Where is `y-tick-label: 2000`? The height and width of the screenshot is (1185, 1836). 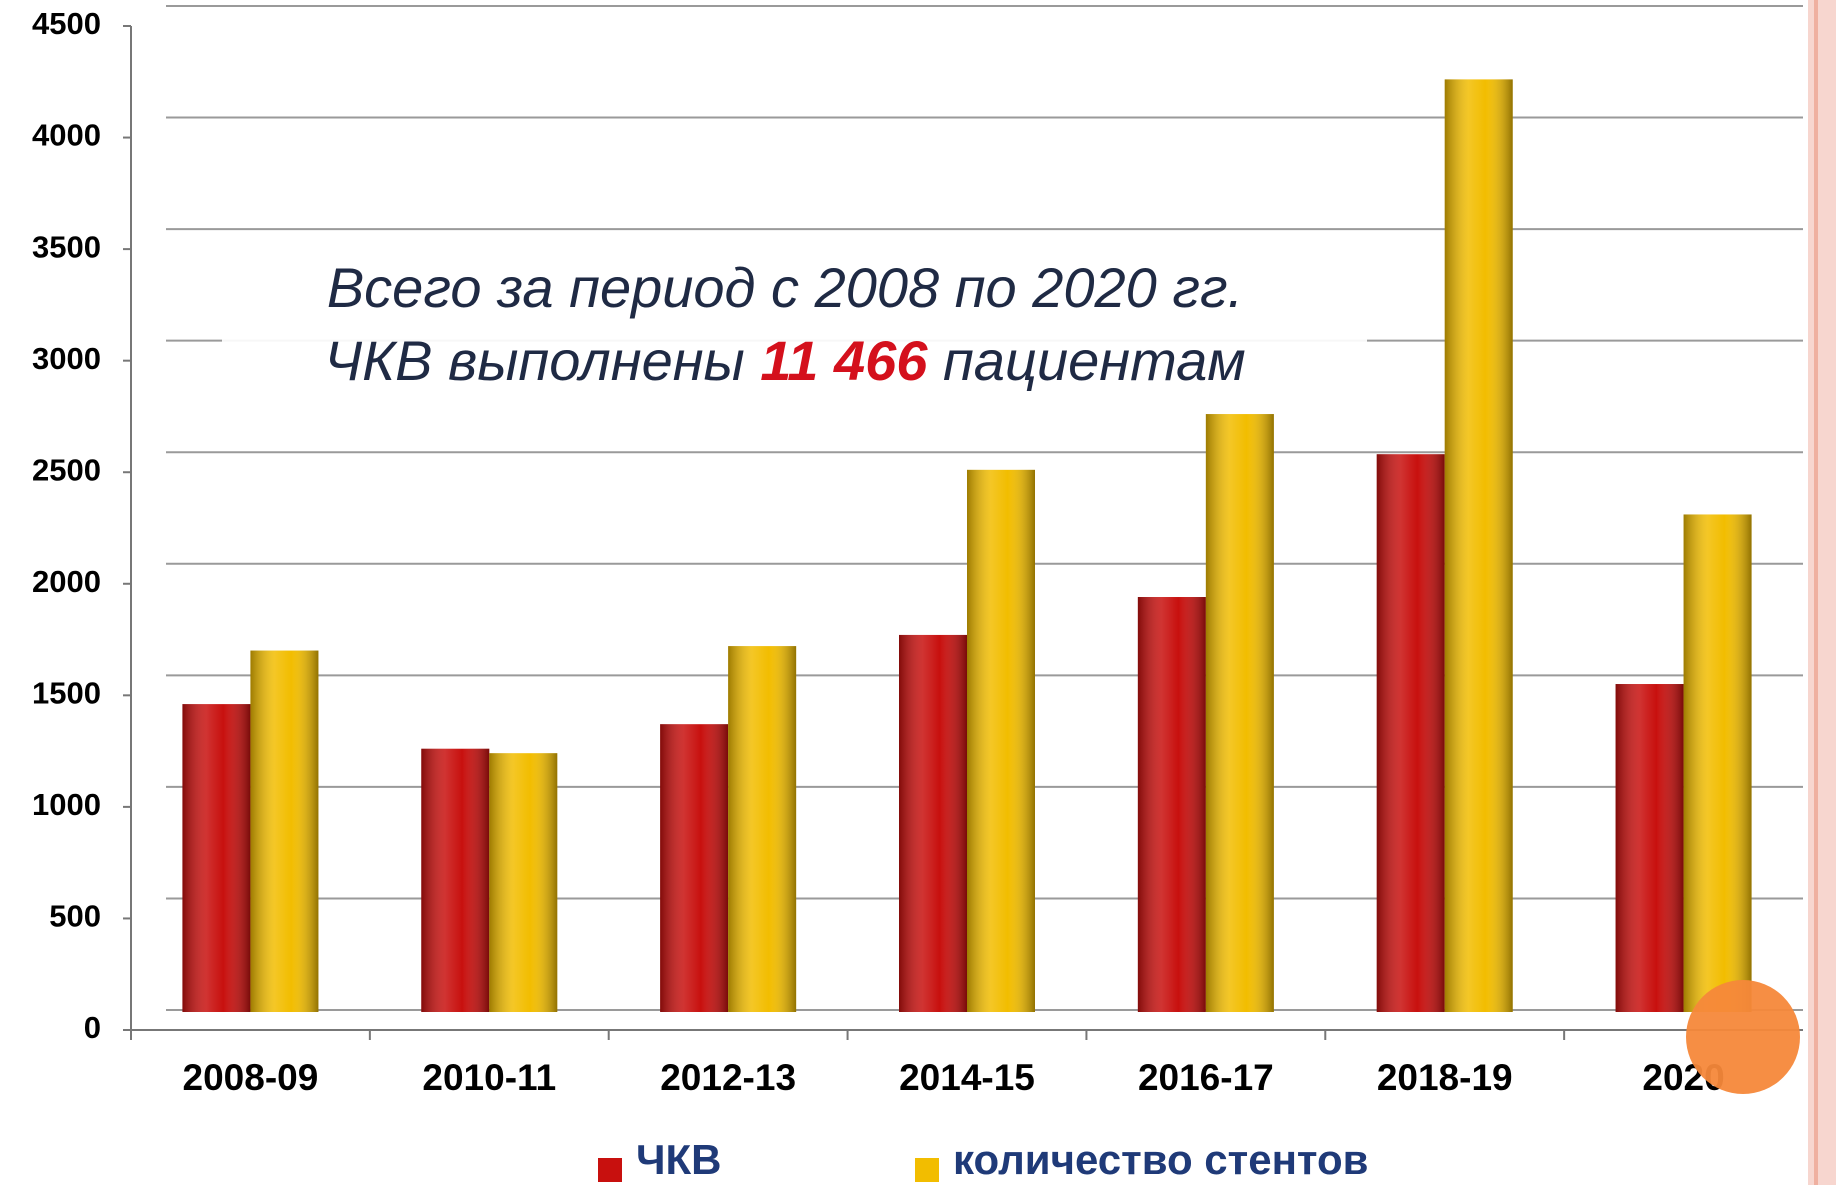 y-tick-label: 2000 is located at coordinates (66, 581).